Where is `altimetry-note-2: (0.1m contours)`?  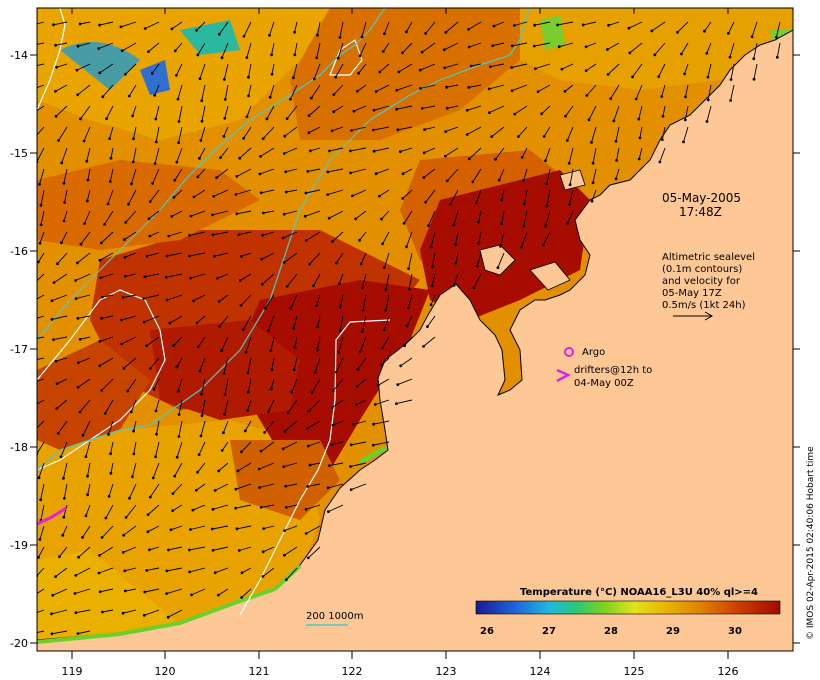
altimetry-note-2: (0.1m contours) is located at coordinates (702, 269).